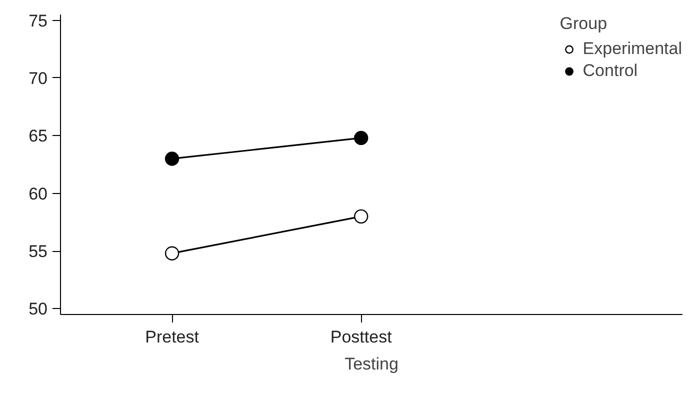  Describe the element at coordinates (584, 24) in the screenshot. I see `legend-title: Group` at that location.